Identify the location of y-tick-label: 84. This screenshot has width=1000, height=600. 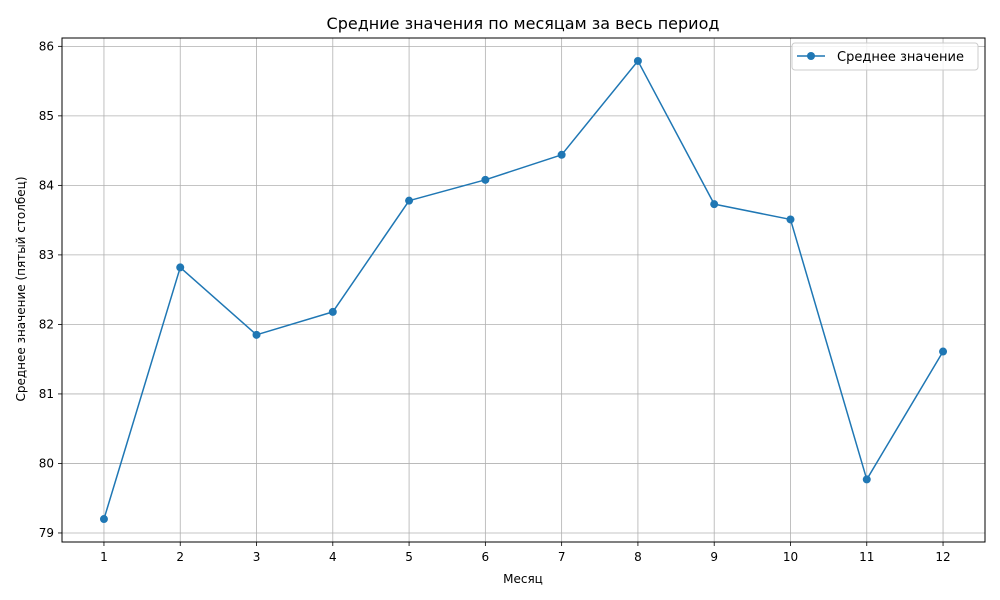
(46, 185).